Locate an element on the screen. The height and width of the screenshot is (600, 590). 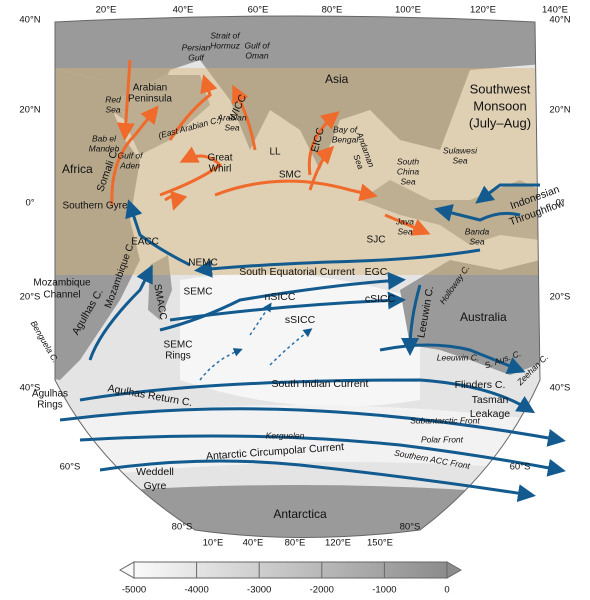
colorbar-label: -1000 is located at coordinates (384, 590).